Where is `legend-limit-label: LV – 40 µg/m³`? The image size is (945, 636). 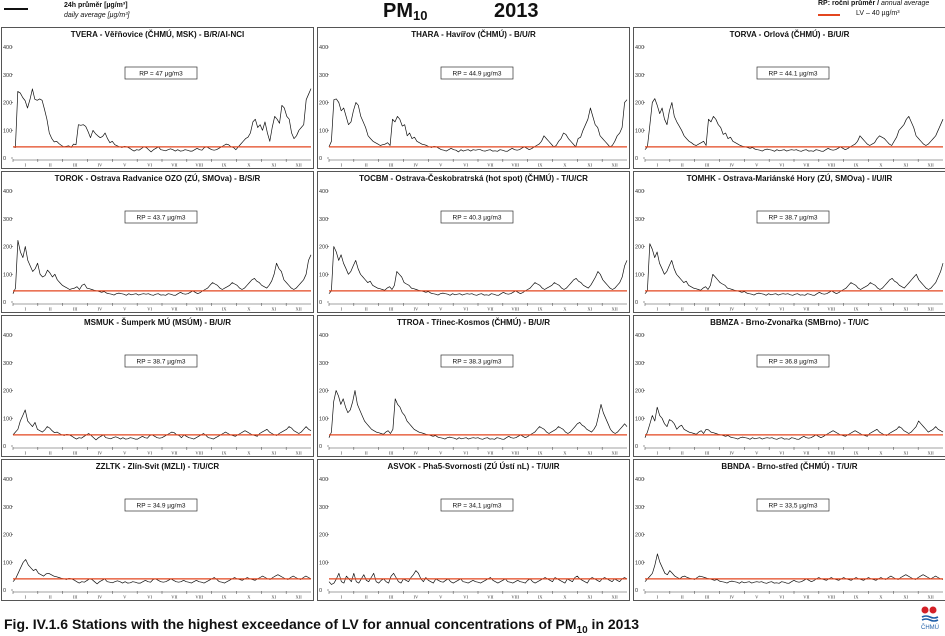 legend-limit-label: LV – 40 µg/m³ is located at coordinates (878, 13).